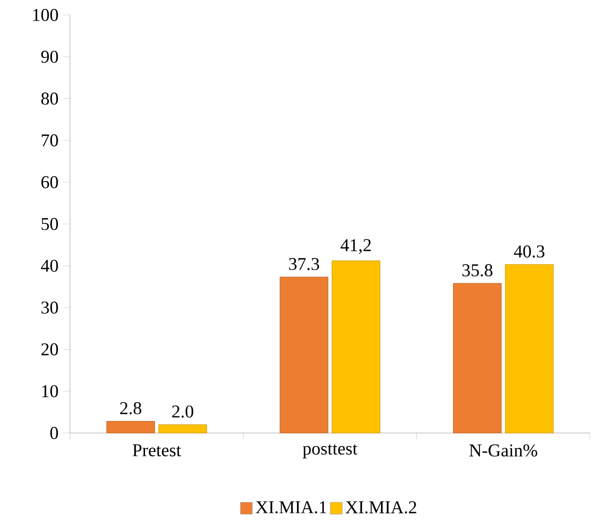 This screenshot has width=599, height=527. Describe the element at coordinates (529, 251) in the screenshot. I see `data-label: 40.3` at that location.